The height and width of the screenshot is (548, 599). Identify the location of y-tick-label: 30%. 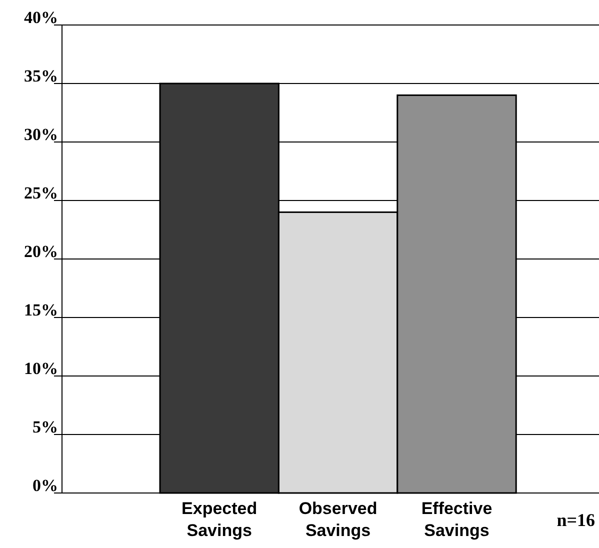
(41, 134).